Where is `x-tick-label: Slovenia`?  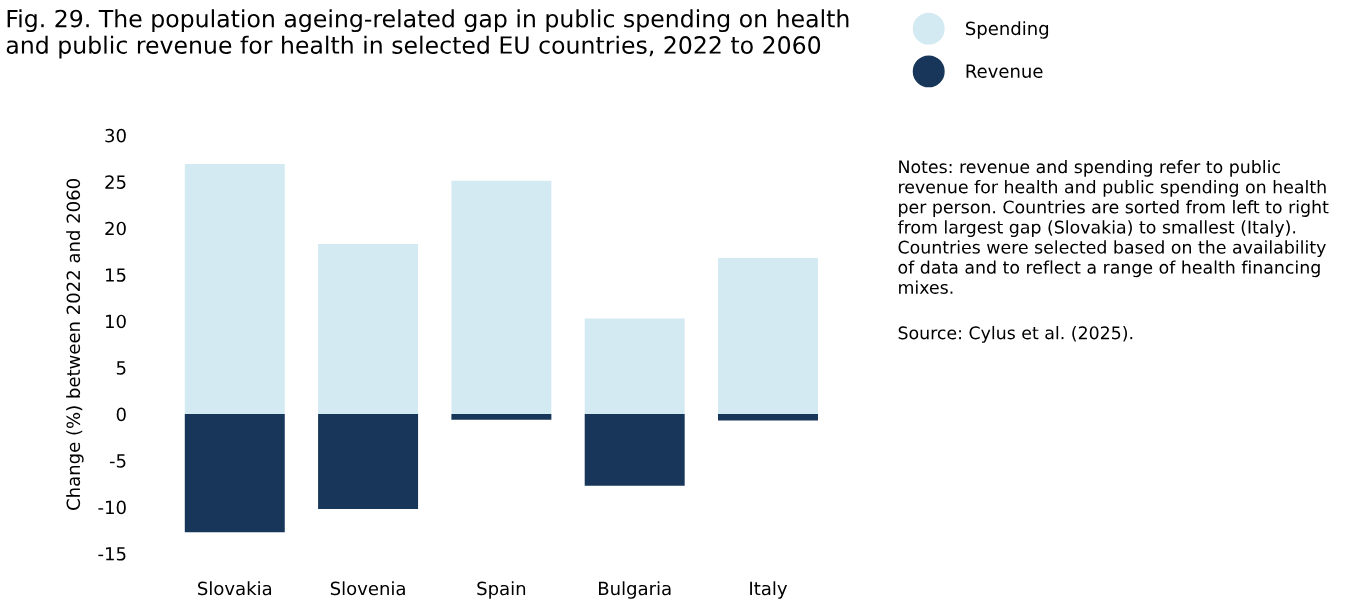
x-tick-label: Slovenia is located at coordinates (367, 588).